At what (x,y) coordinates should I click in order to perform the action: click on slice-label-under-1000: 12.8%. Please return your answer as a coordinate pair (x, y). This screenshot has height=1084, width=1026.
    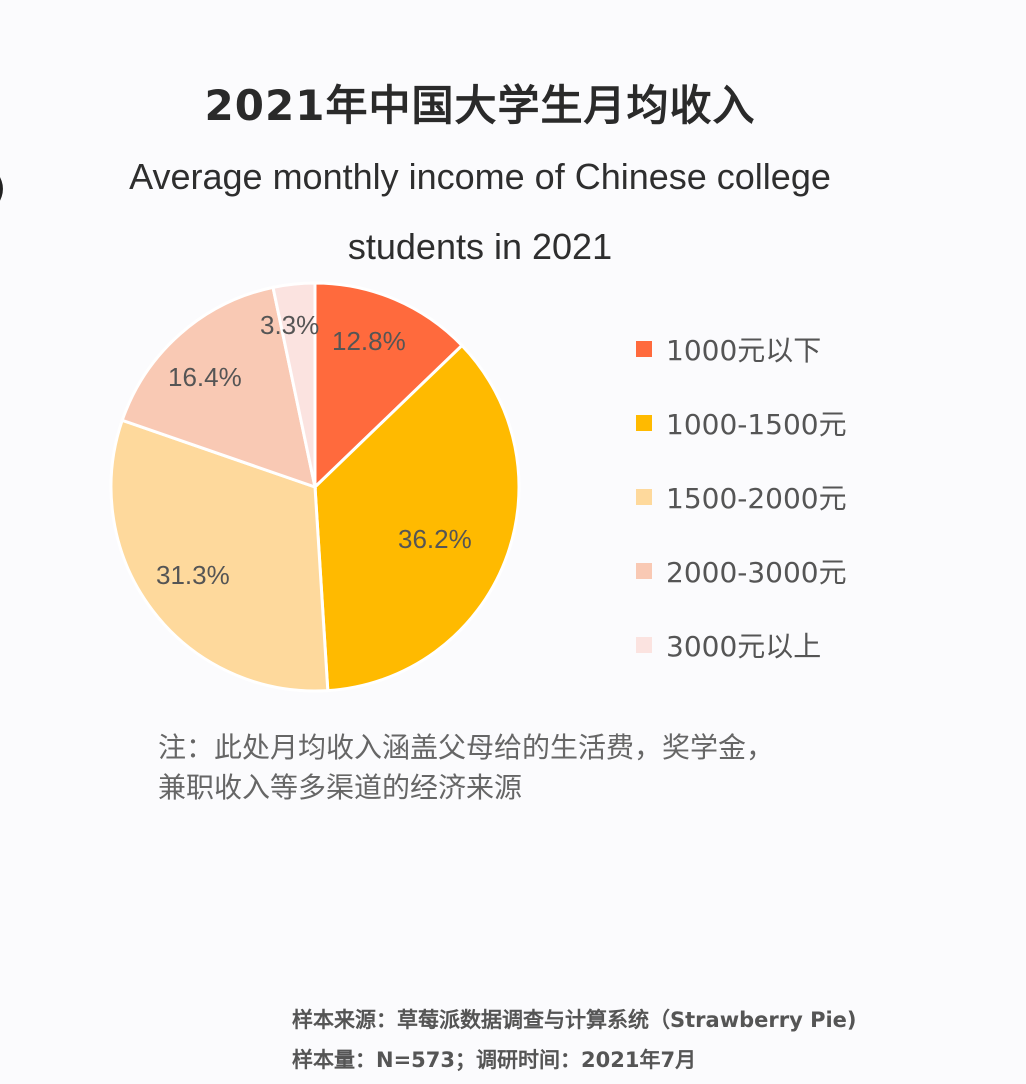
    Looking at the image, I should click on (369, 341).